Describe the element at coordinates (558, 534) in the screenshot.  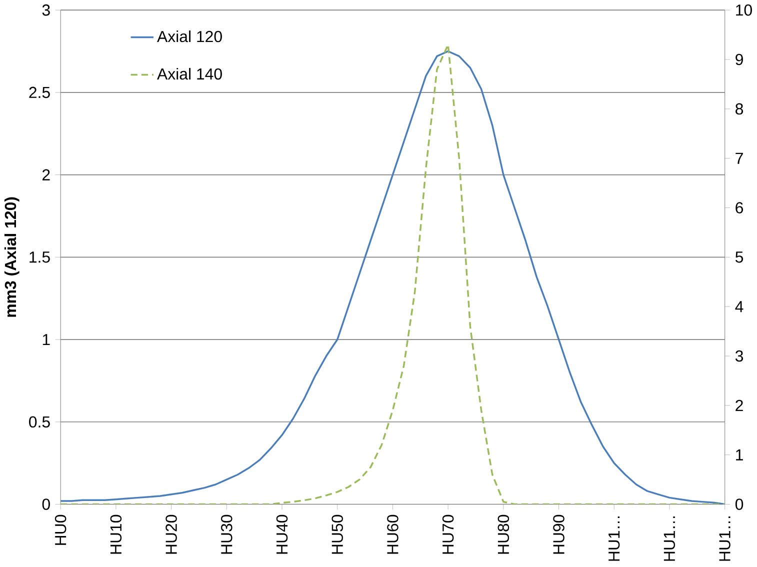
I see `x-tick-label: HU90` at that location.